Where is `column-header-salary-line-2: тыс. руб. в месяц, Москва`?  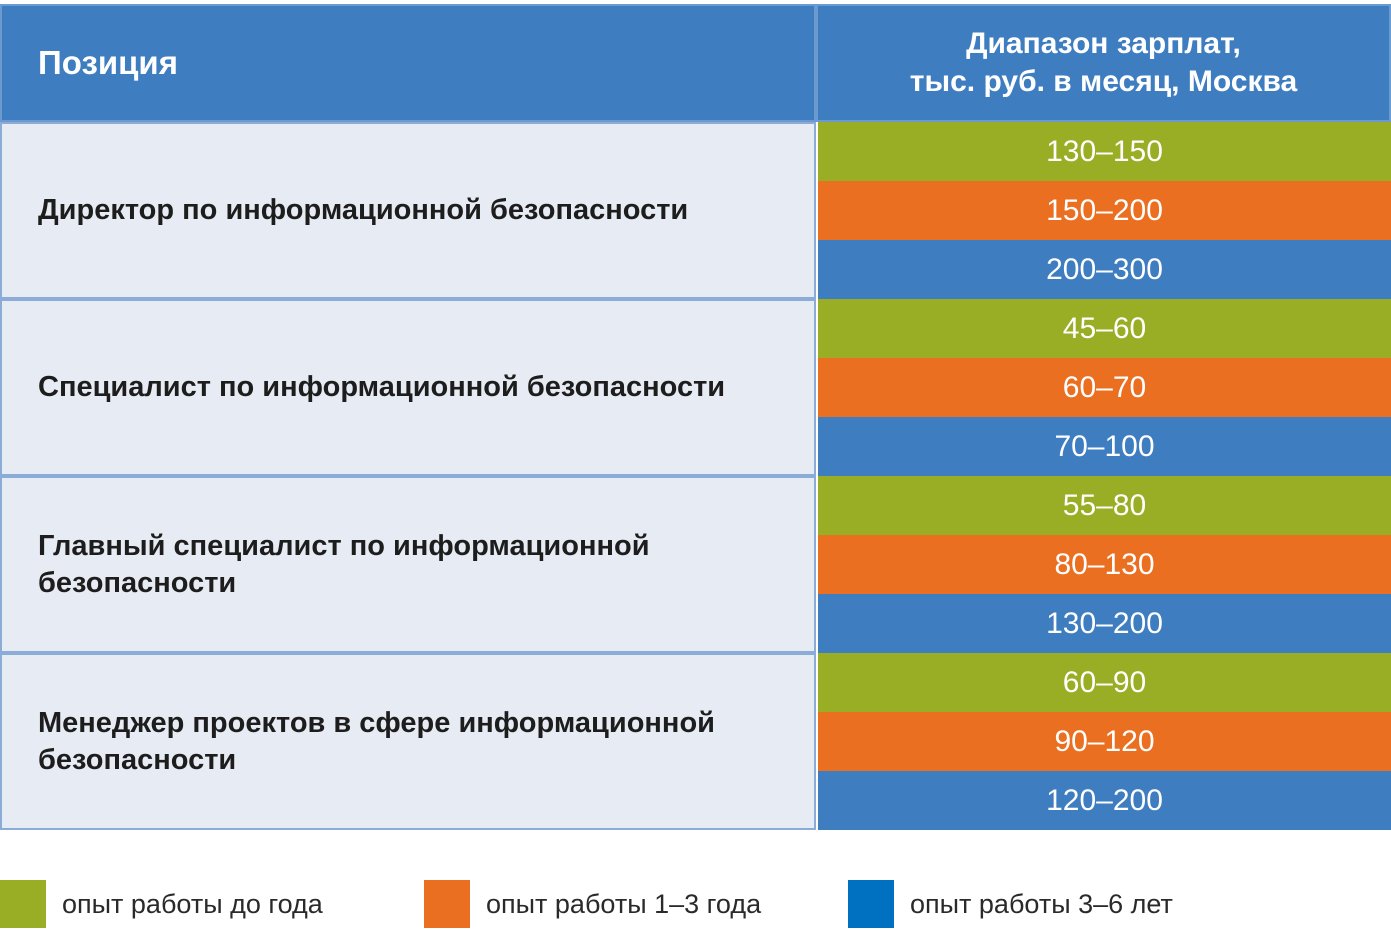 column-header-salary-line-2: тыс. руб. в месяц, Москва is located at coordinates (1103, 81).